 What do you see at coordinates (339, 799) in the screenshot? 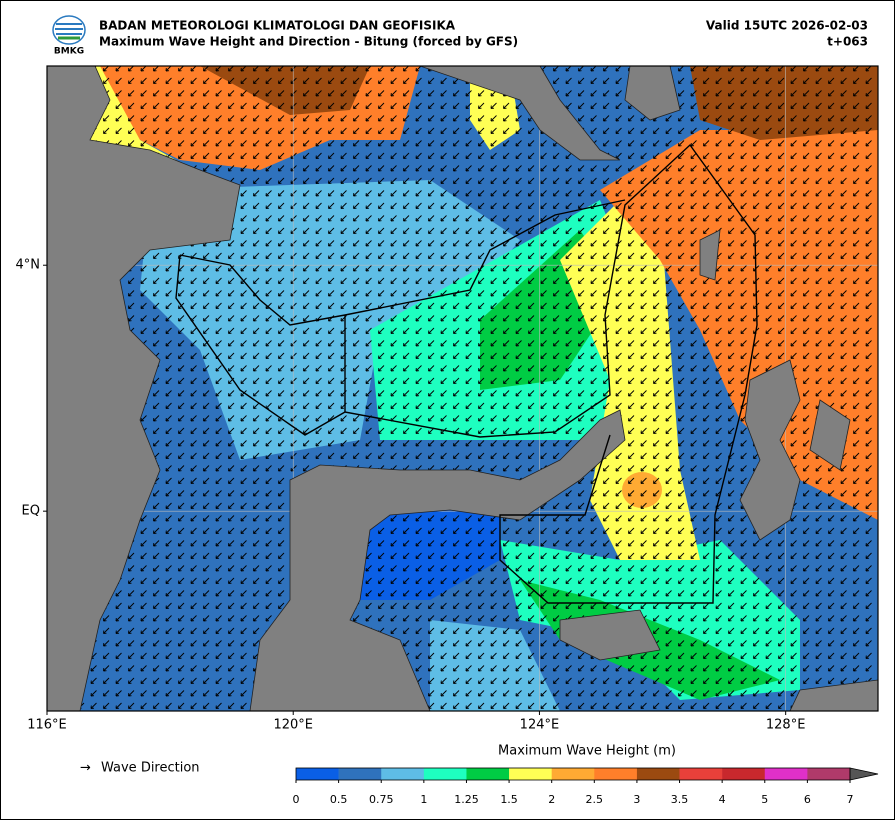
I see `colorbar-label: 0.5` at bounding box center [339, 799].